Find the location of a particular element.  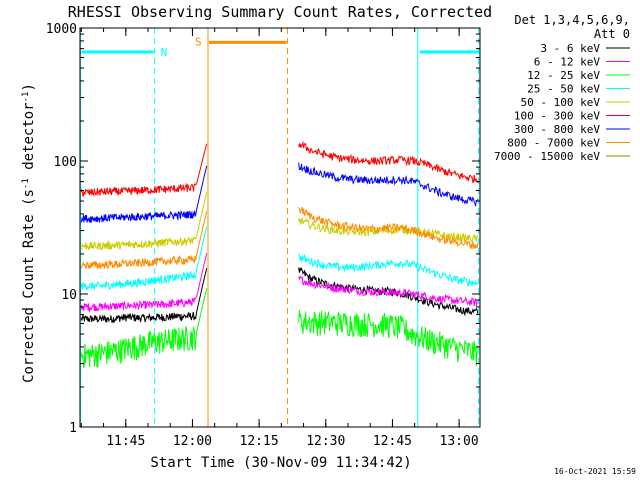

x-tick-label: 12:00 is located at coordinates (192, 441).